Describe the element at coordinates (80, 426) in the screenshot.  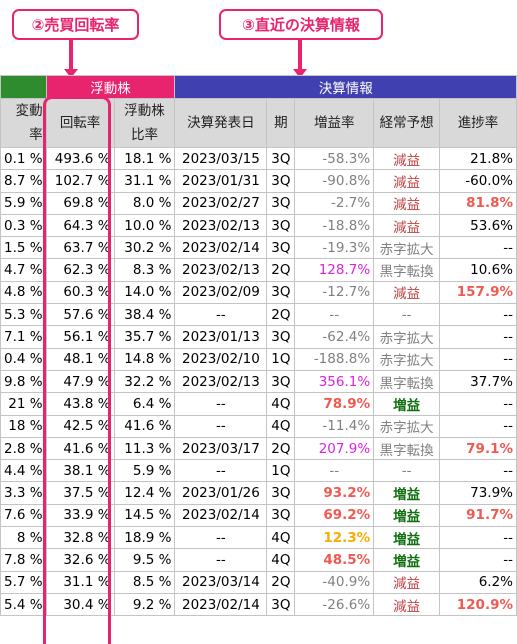
I see `cell-turnover: 42.5 %` at that location.